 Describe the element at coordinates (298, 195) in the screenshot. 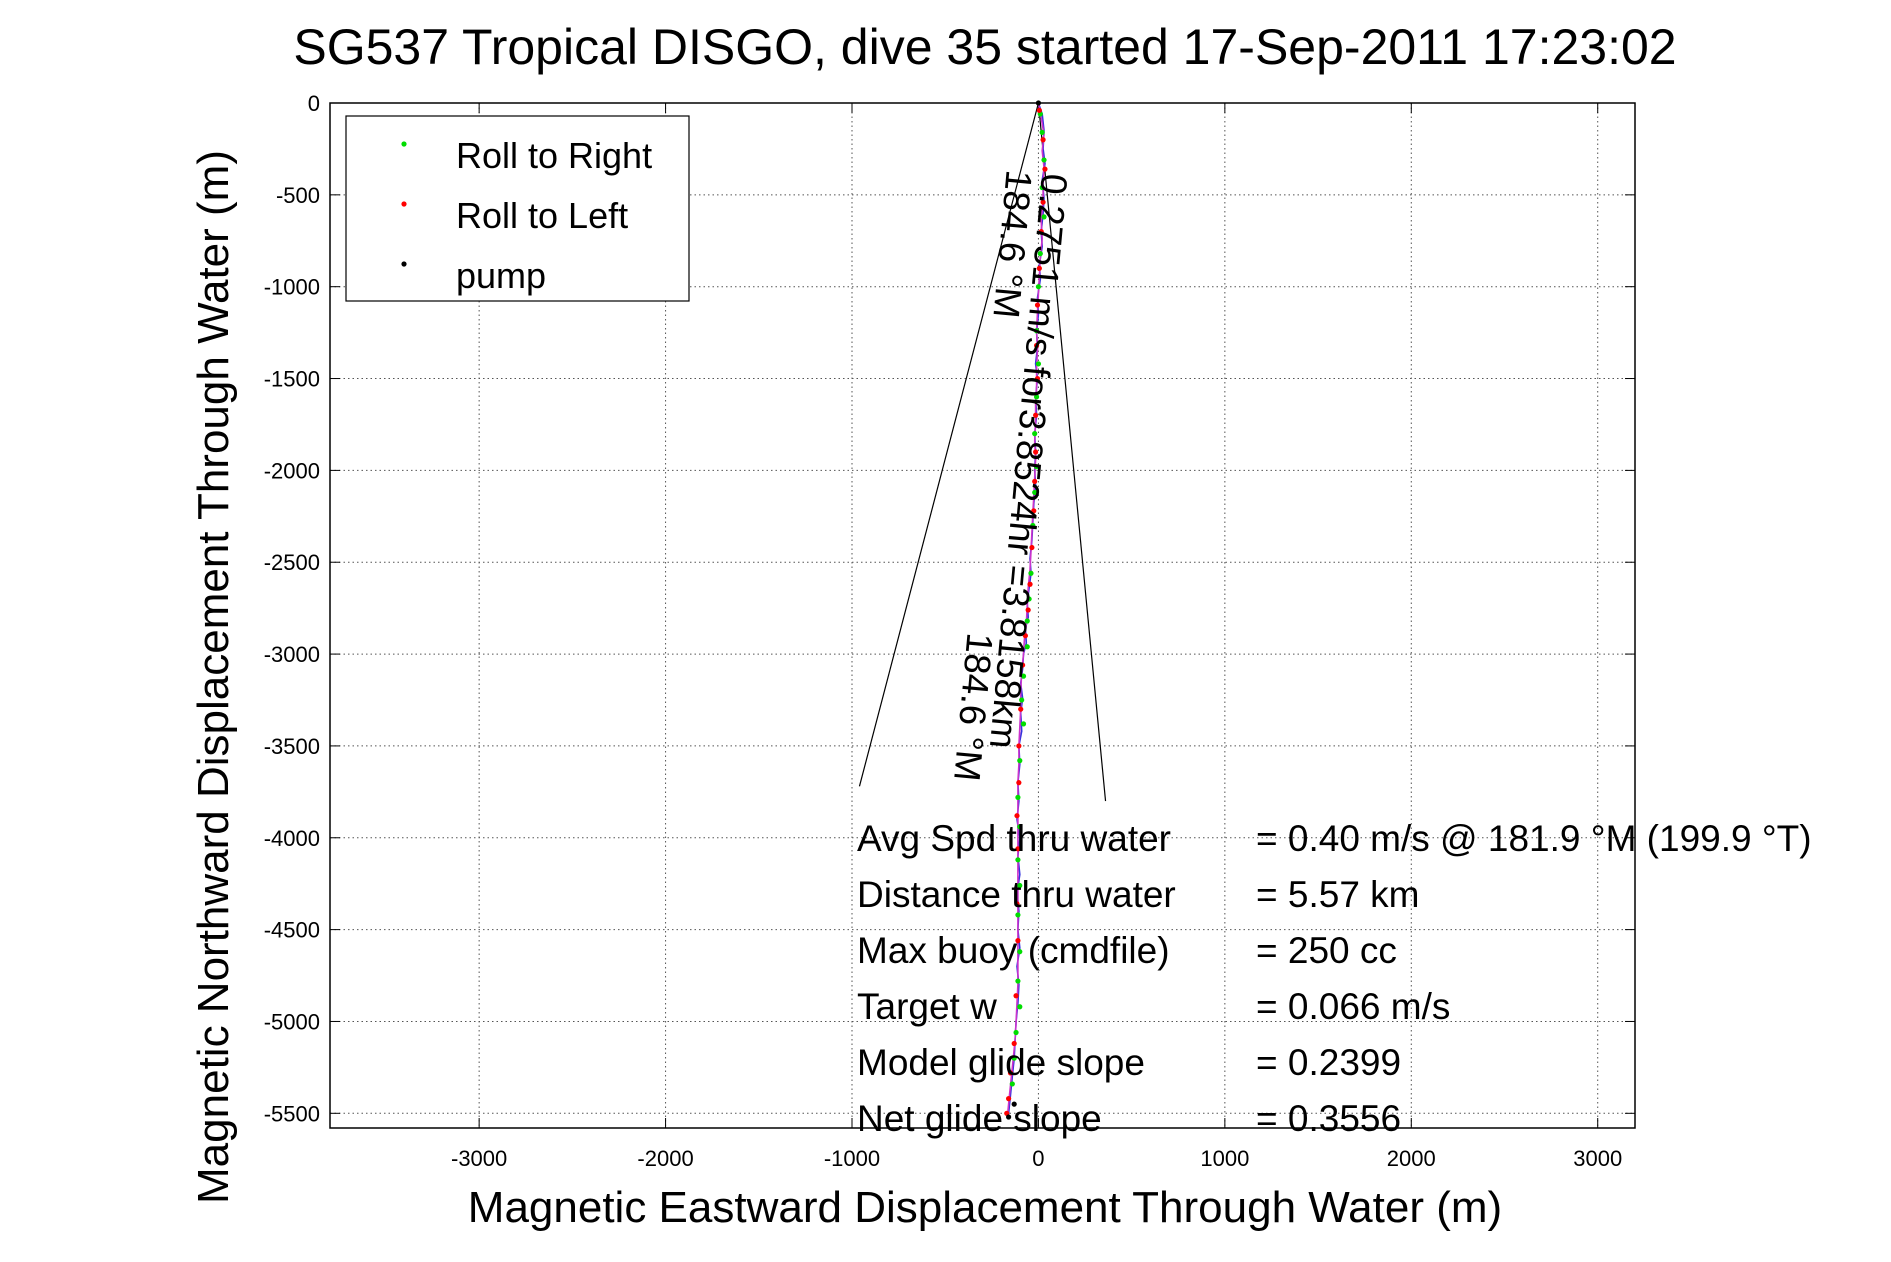

I see `y-tick-label: -500` at that location.